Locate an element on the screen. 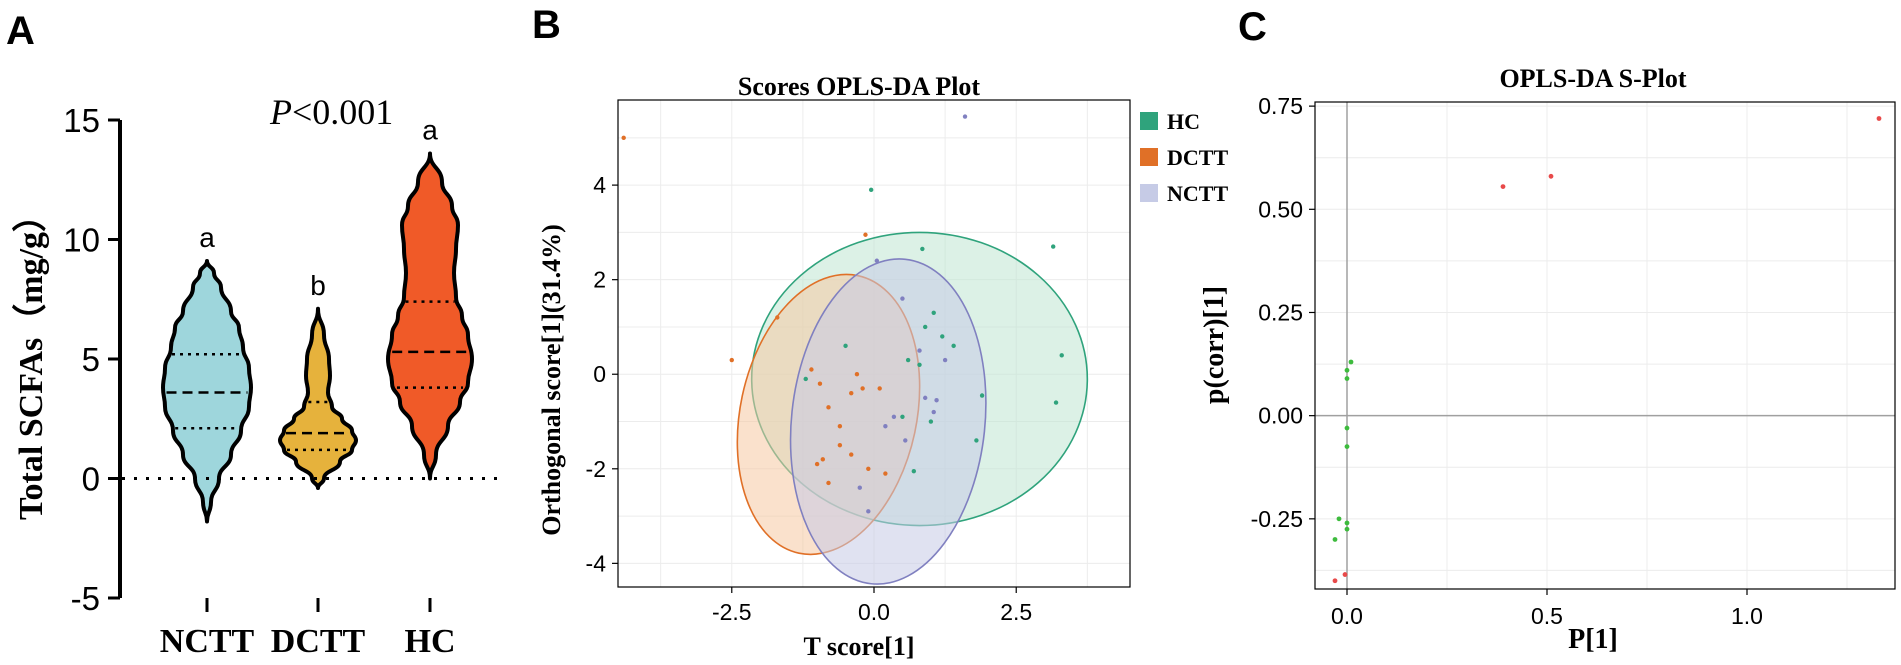 Image resolution: width=1901 pixels, height=665 pixels. chart-title-b: Scores OPLS-DA Plot is located at coordinates (859, 86).